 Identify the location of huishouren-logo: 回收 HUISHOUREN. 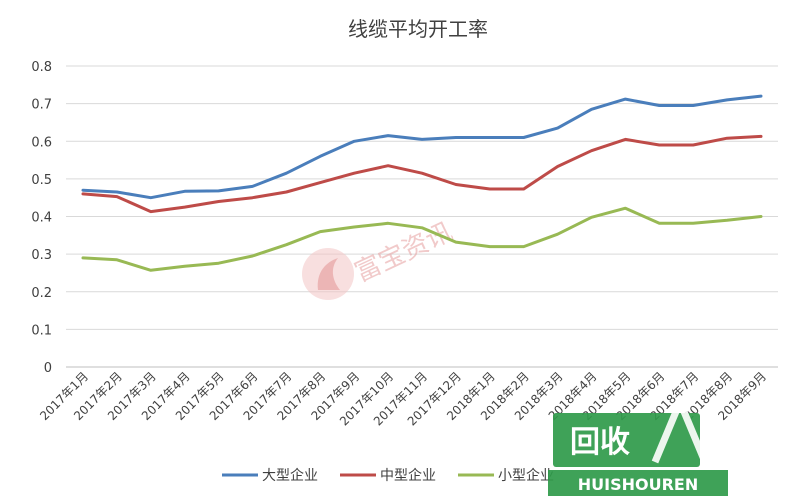
(638, 444).